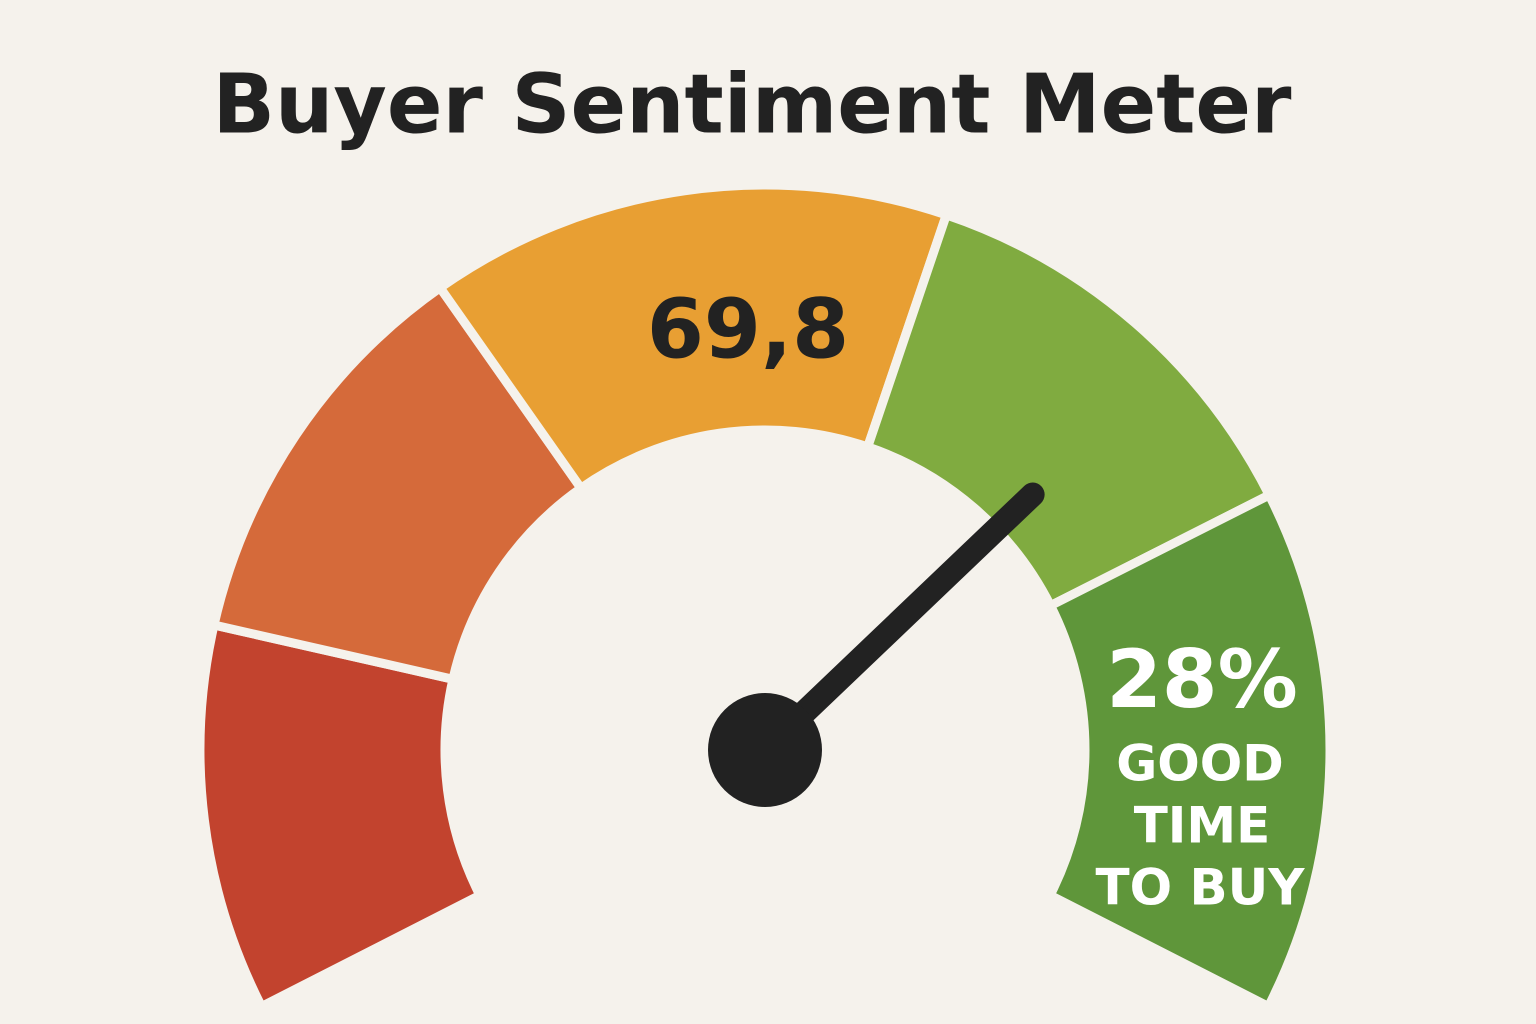  Describe the element at coordinates (765, 750) in the screenshot. I see `needle-hub` at that location.